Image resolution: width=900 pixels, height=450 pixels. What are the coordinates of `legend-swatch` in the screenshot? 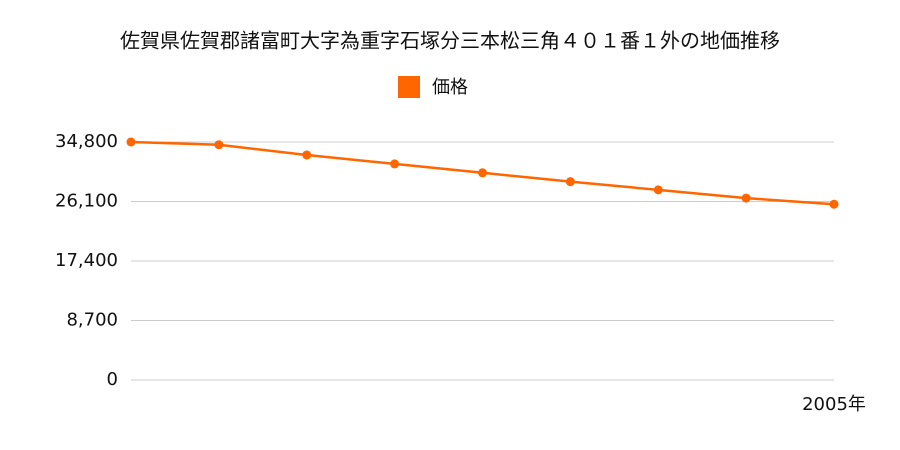 It's located at (409, 87).